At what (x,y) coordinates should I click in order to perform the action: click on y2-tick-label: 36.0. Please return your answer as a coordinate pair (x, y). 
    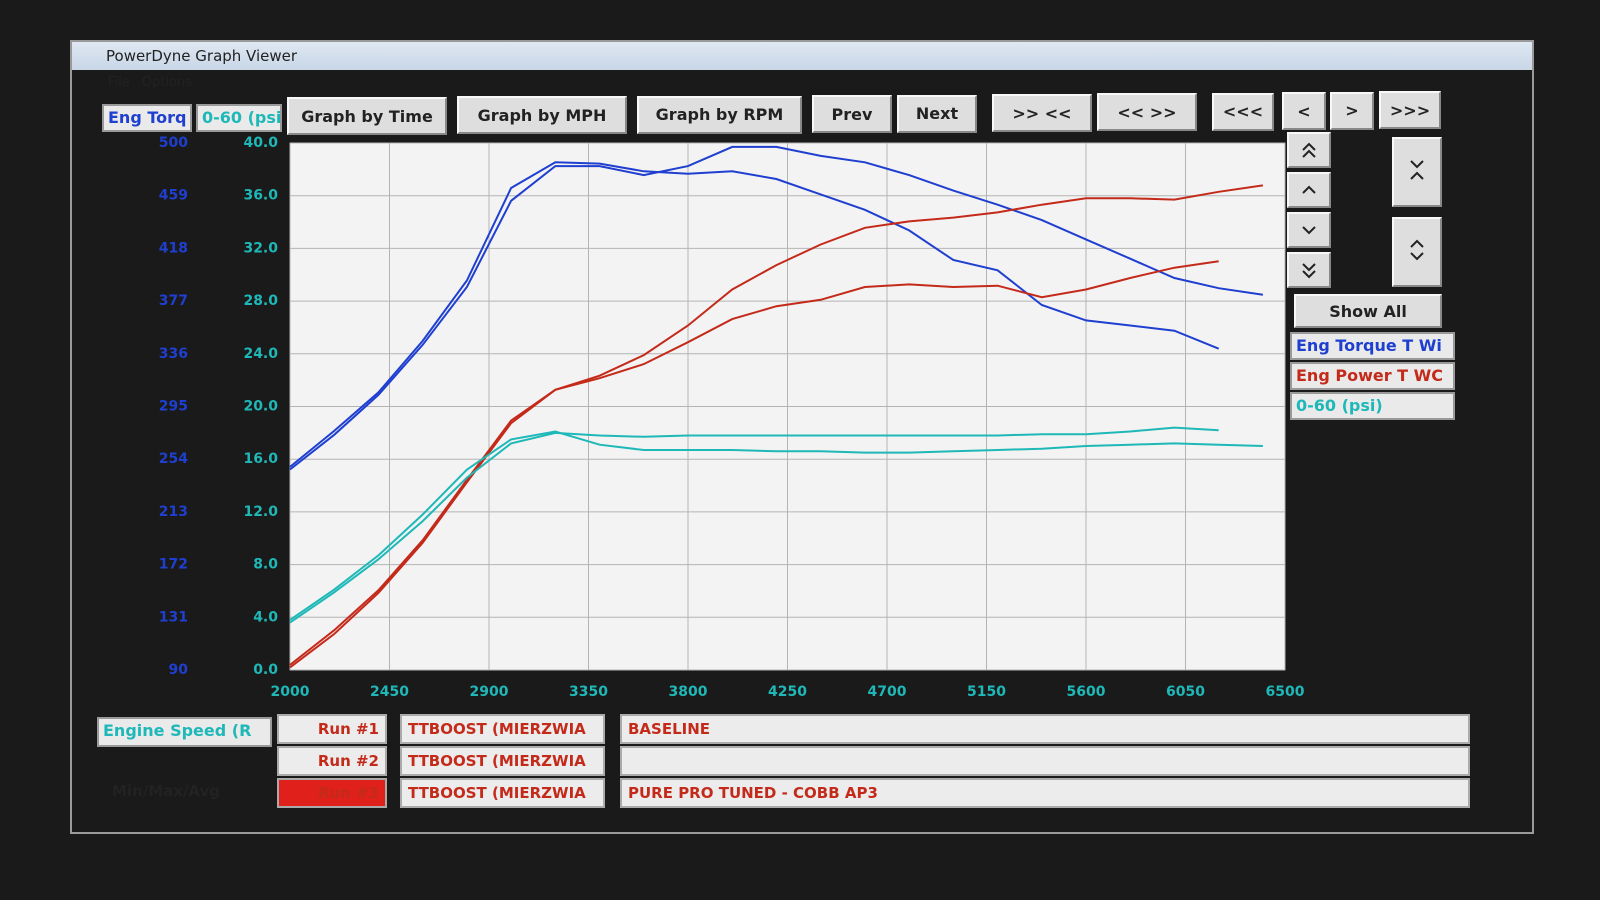
    Looking at the image, I should click on (260, 196).